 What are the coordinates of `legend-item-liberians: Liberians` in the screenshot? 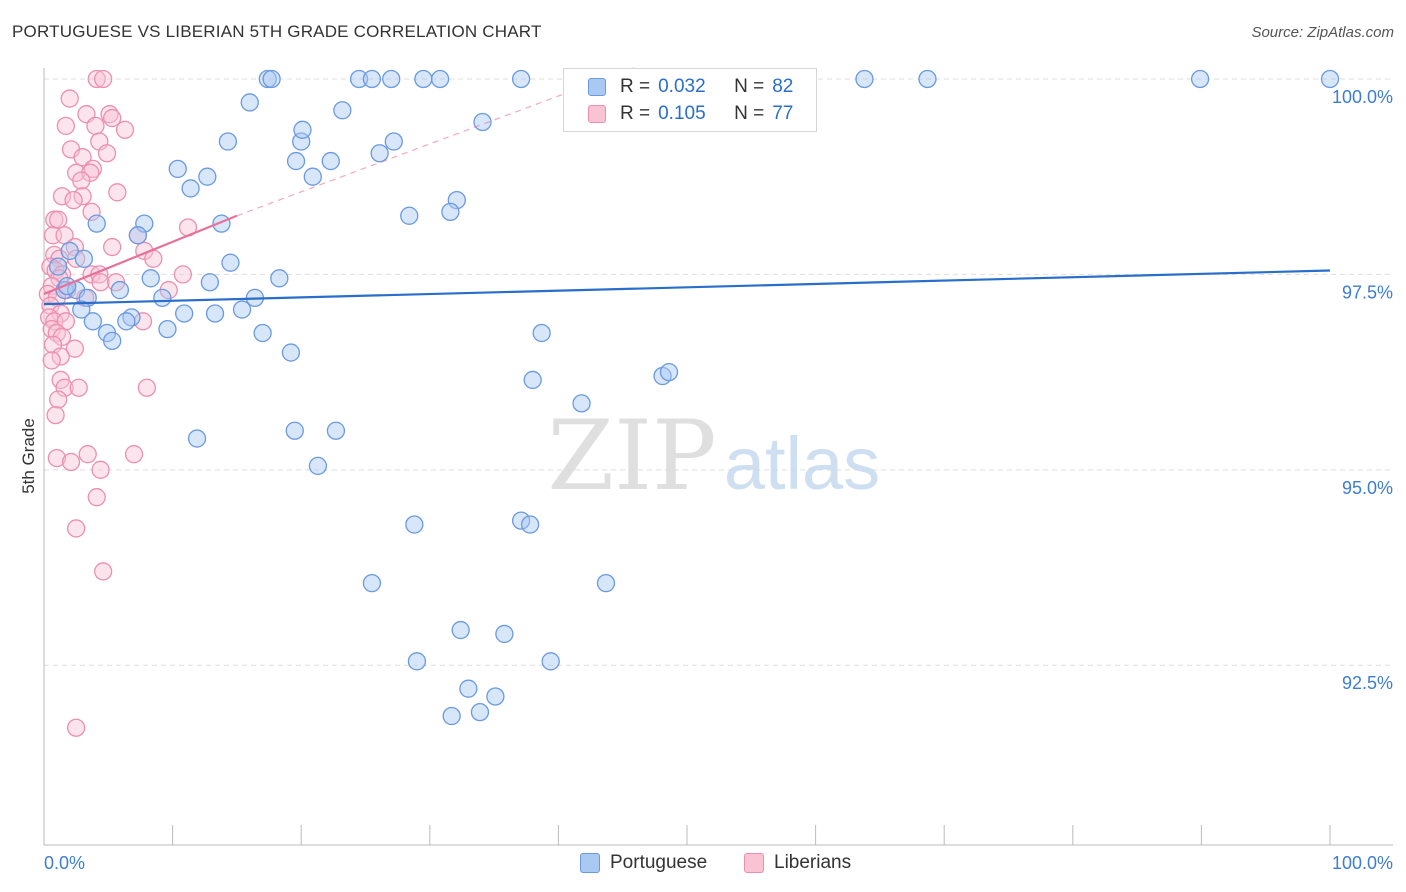 It's located at (797, 863).